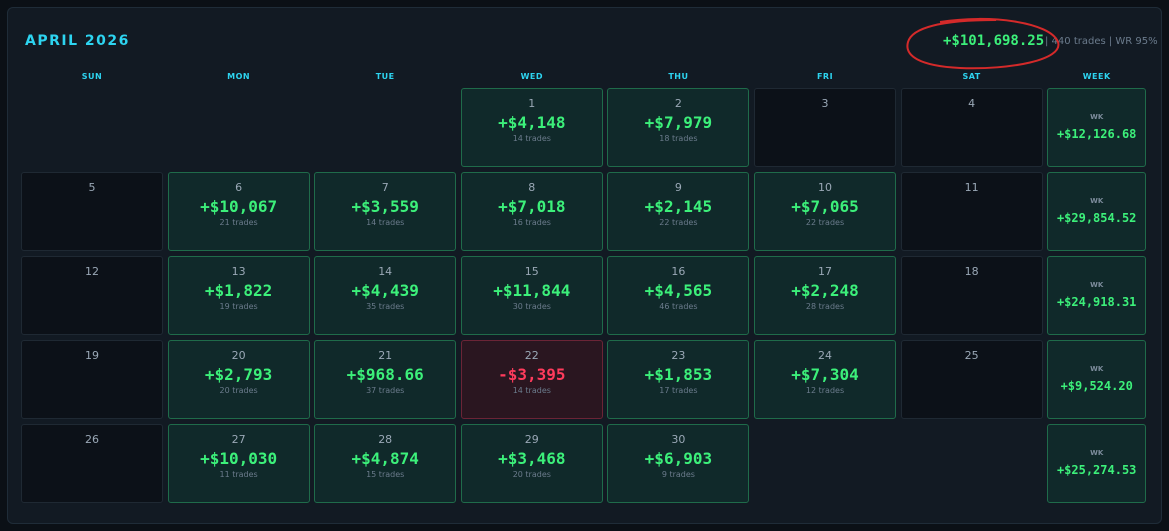  I want to click on day-number: 9, so click(678, 187).